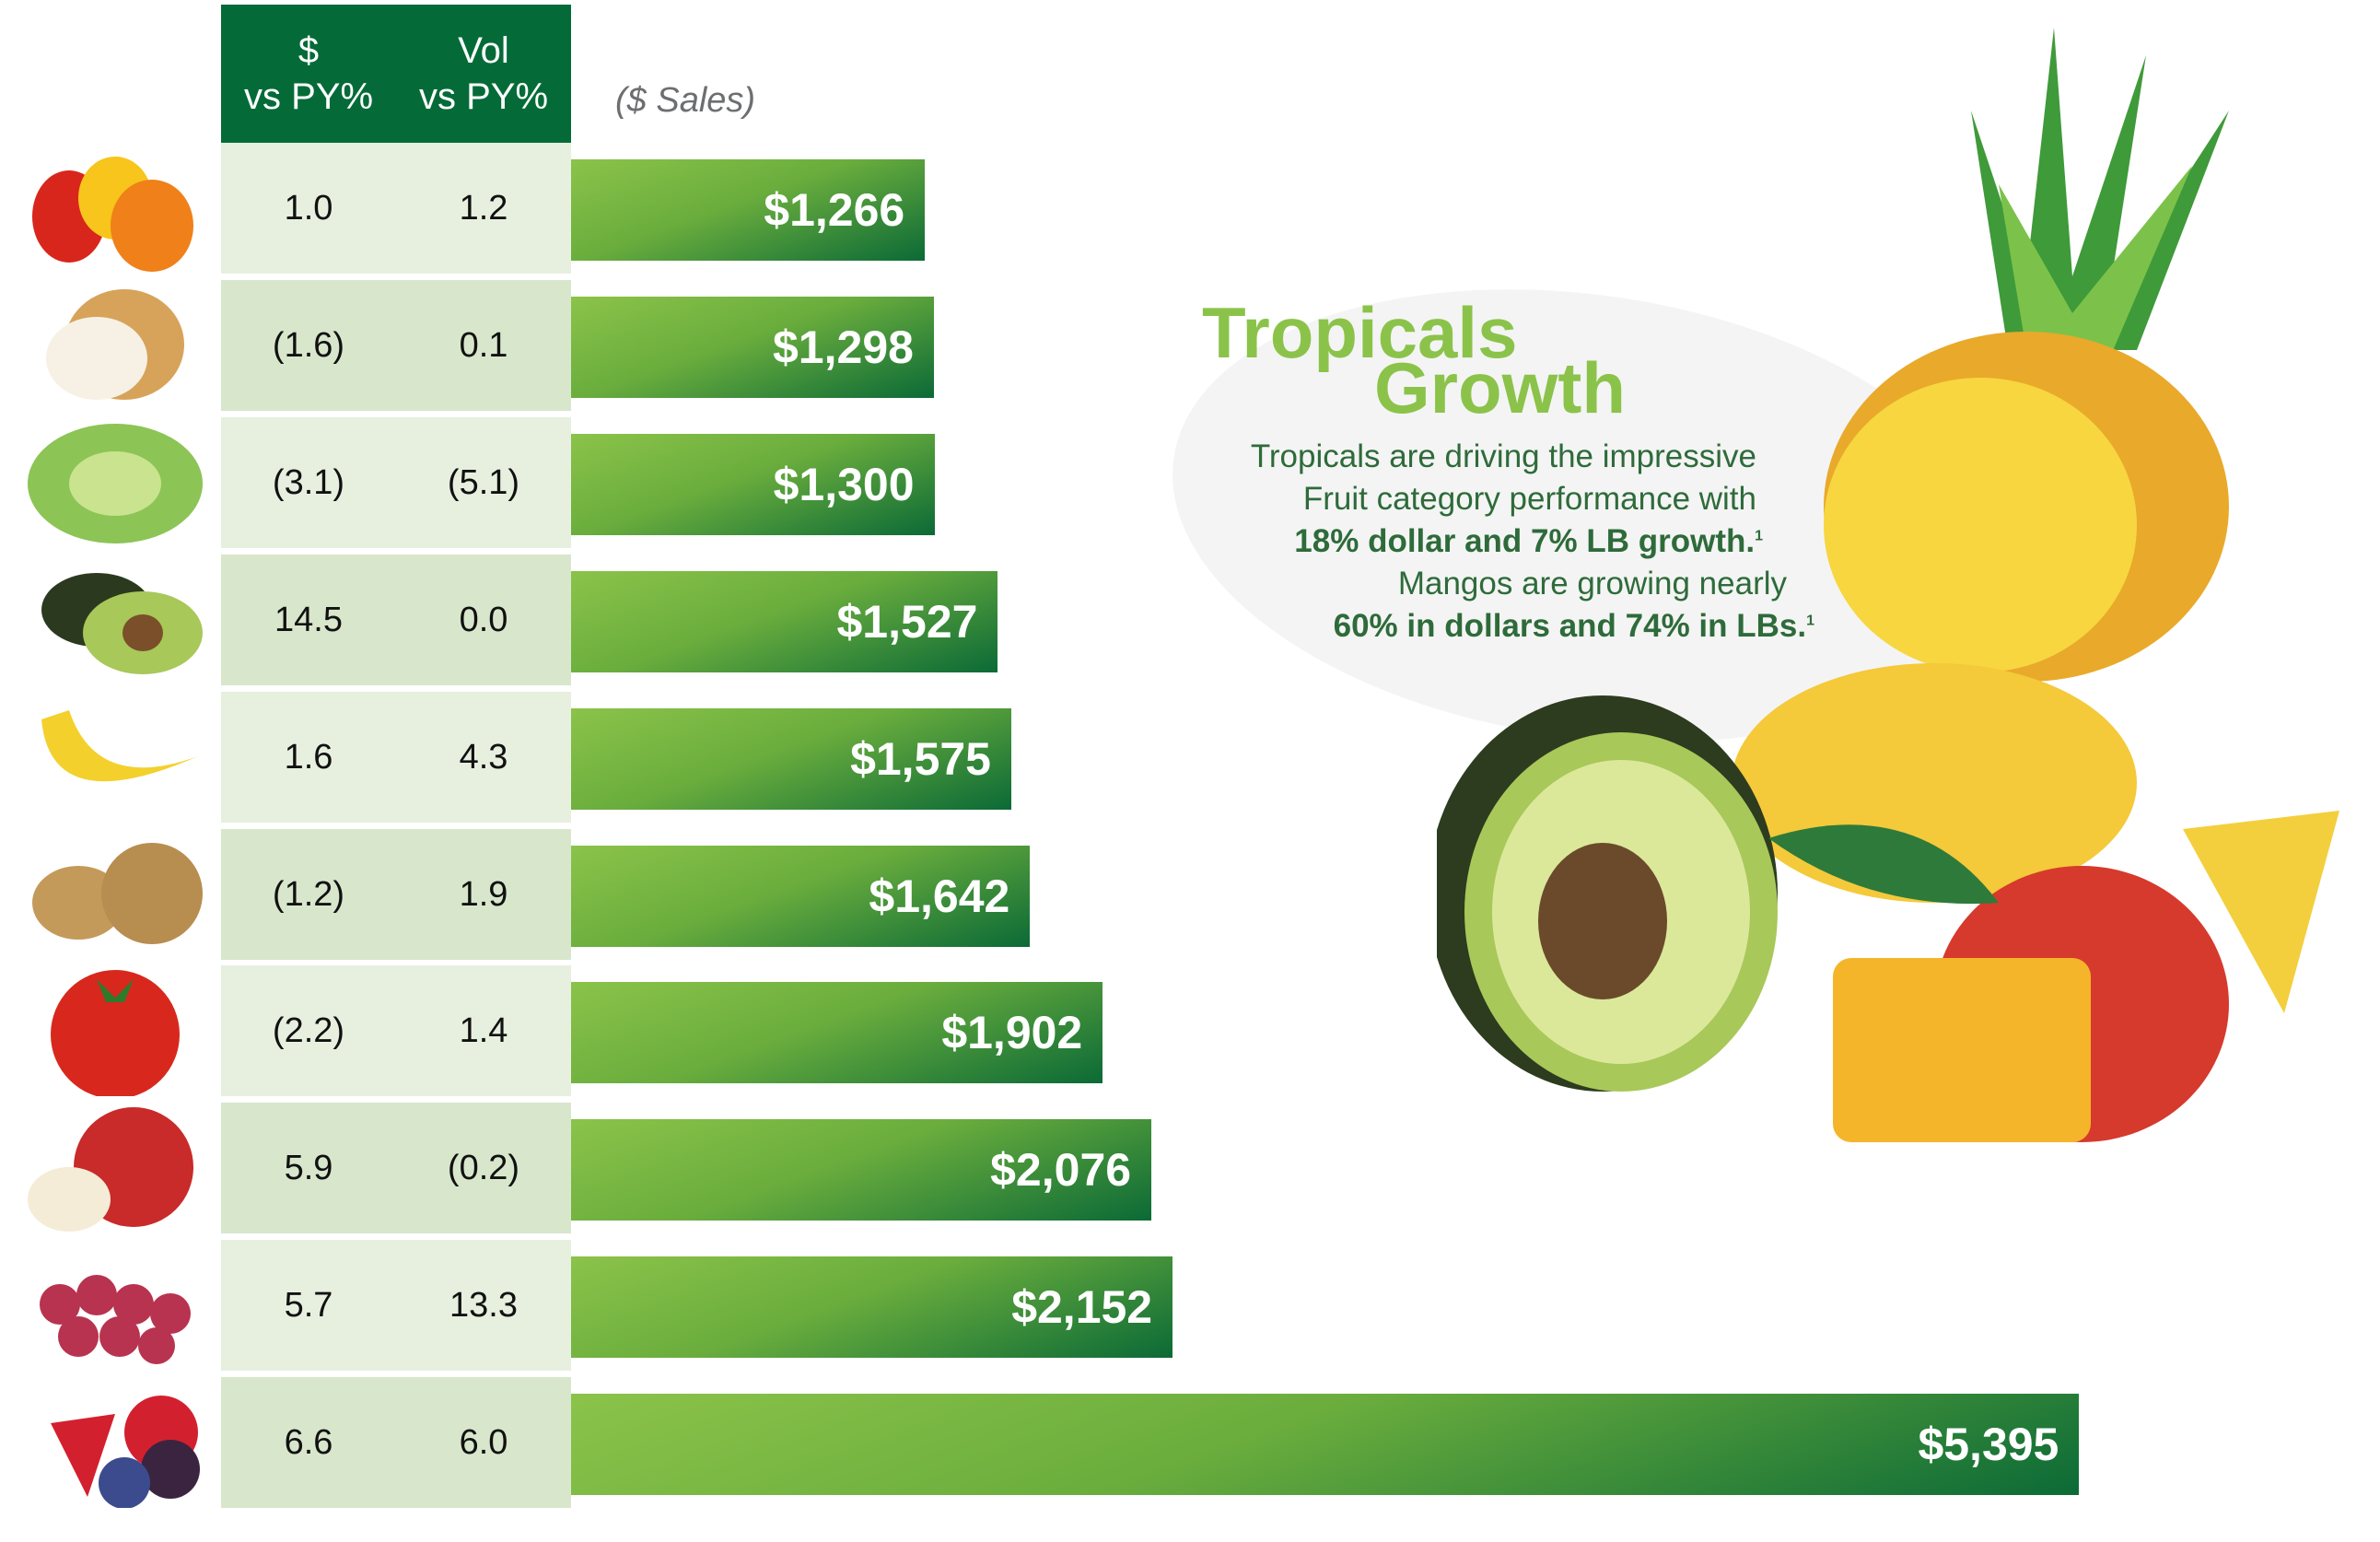 This screenshot has height=1542, width=2380. I want to click on callout-line3: 18% dollar and 7% LB growth.1, so click(1528, 541).